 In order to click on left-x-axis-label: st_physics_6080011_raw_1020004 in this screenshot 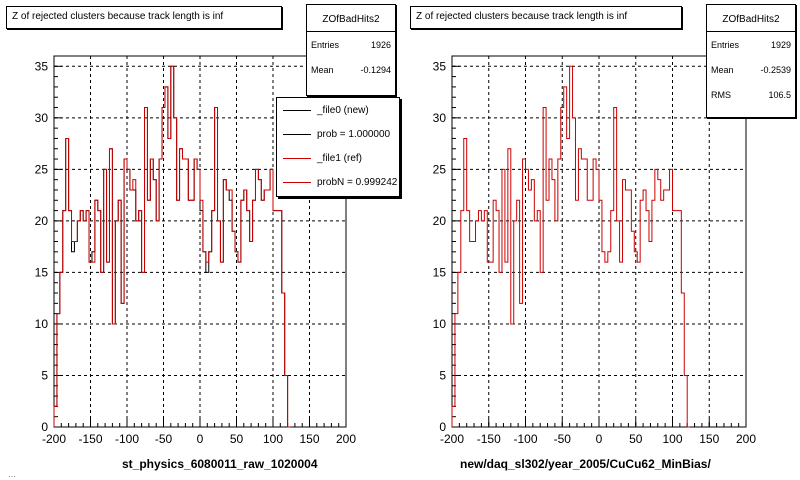, I will do `click(220, 464)`.